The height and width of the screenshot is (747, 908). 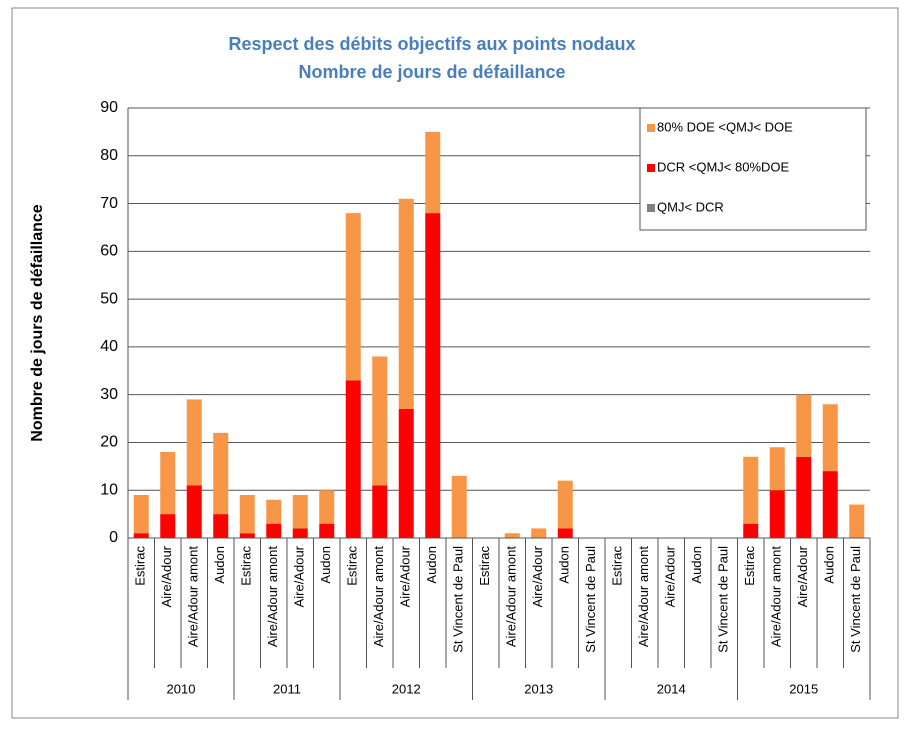 I want to click on y-tick-label: 30, so click(x=109, y=394).